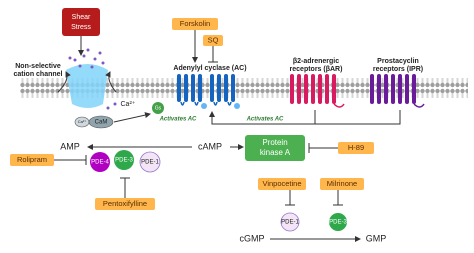 The image size is (474, 253). I want to click on forskolin-box, so click(195, 24).